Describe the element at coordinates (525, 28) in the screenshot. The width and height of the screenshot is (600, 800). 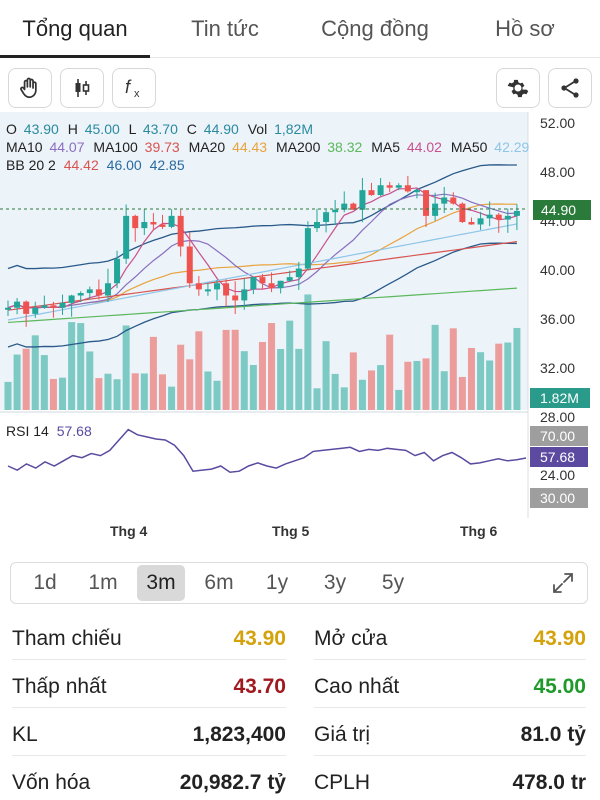
I see `tab-profile: Hồ sơ` at that location.